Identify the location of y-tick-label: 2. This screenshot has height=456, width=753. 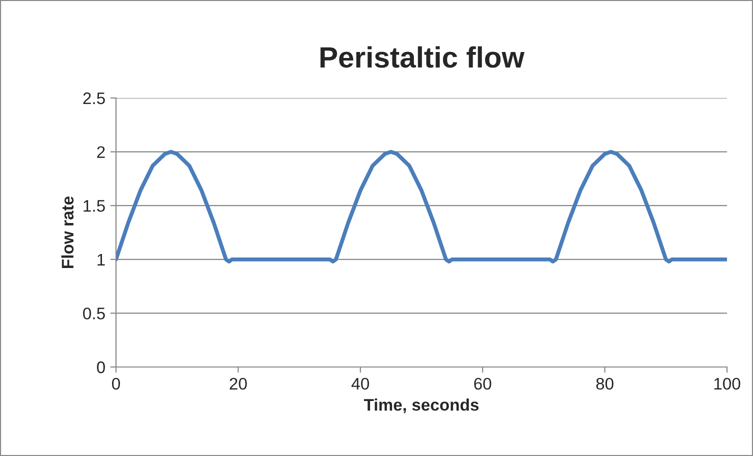
(101, 152).